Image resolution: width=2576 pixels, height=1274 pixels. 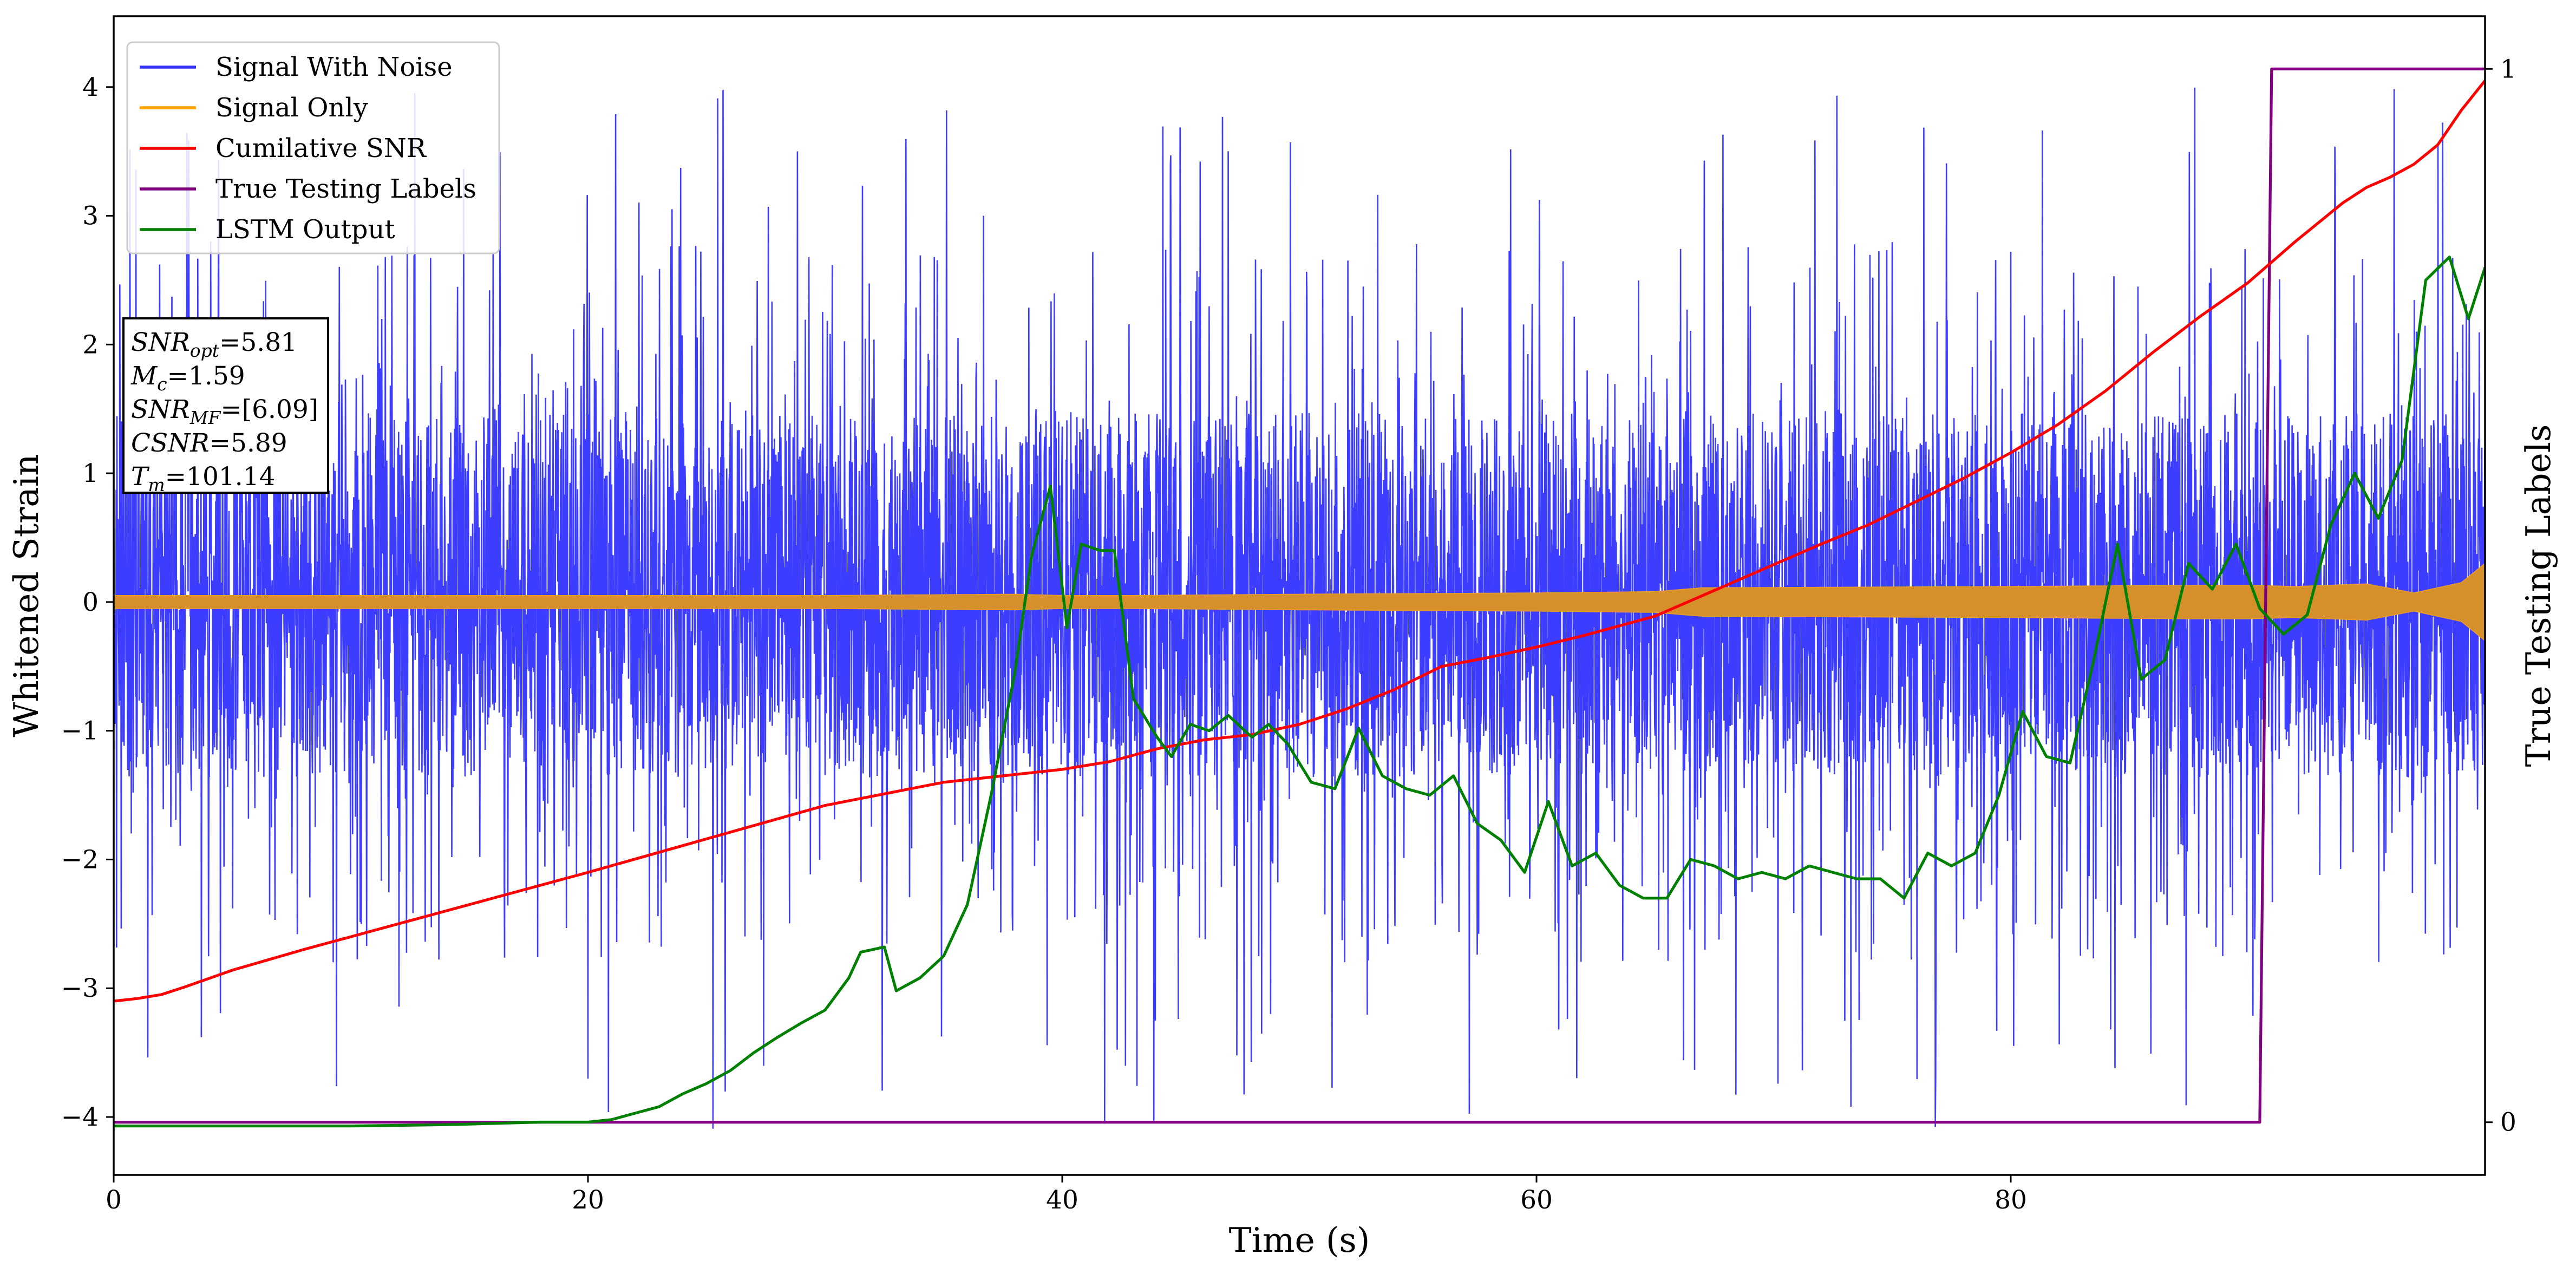 I want to click on legend-box, so click(x=313, y=147).